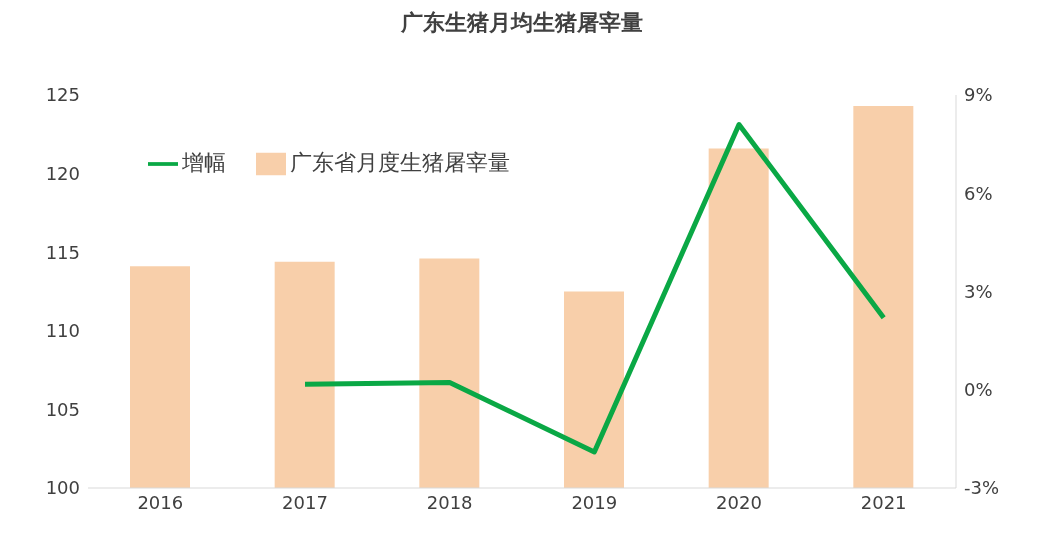 This screenshot has height=539, width=1044. What do you see at coordinates (62, 252) in the screenshot?
I see `y-tick-label: 115` at bounding box center [62, 252].